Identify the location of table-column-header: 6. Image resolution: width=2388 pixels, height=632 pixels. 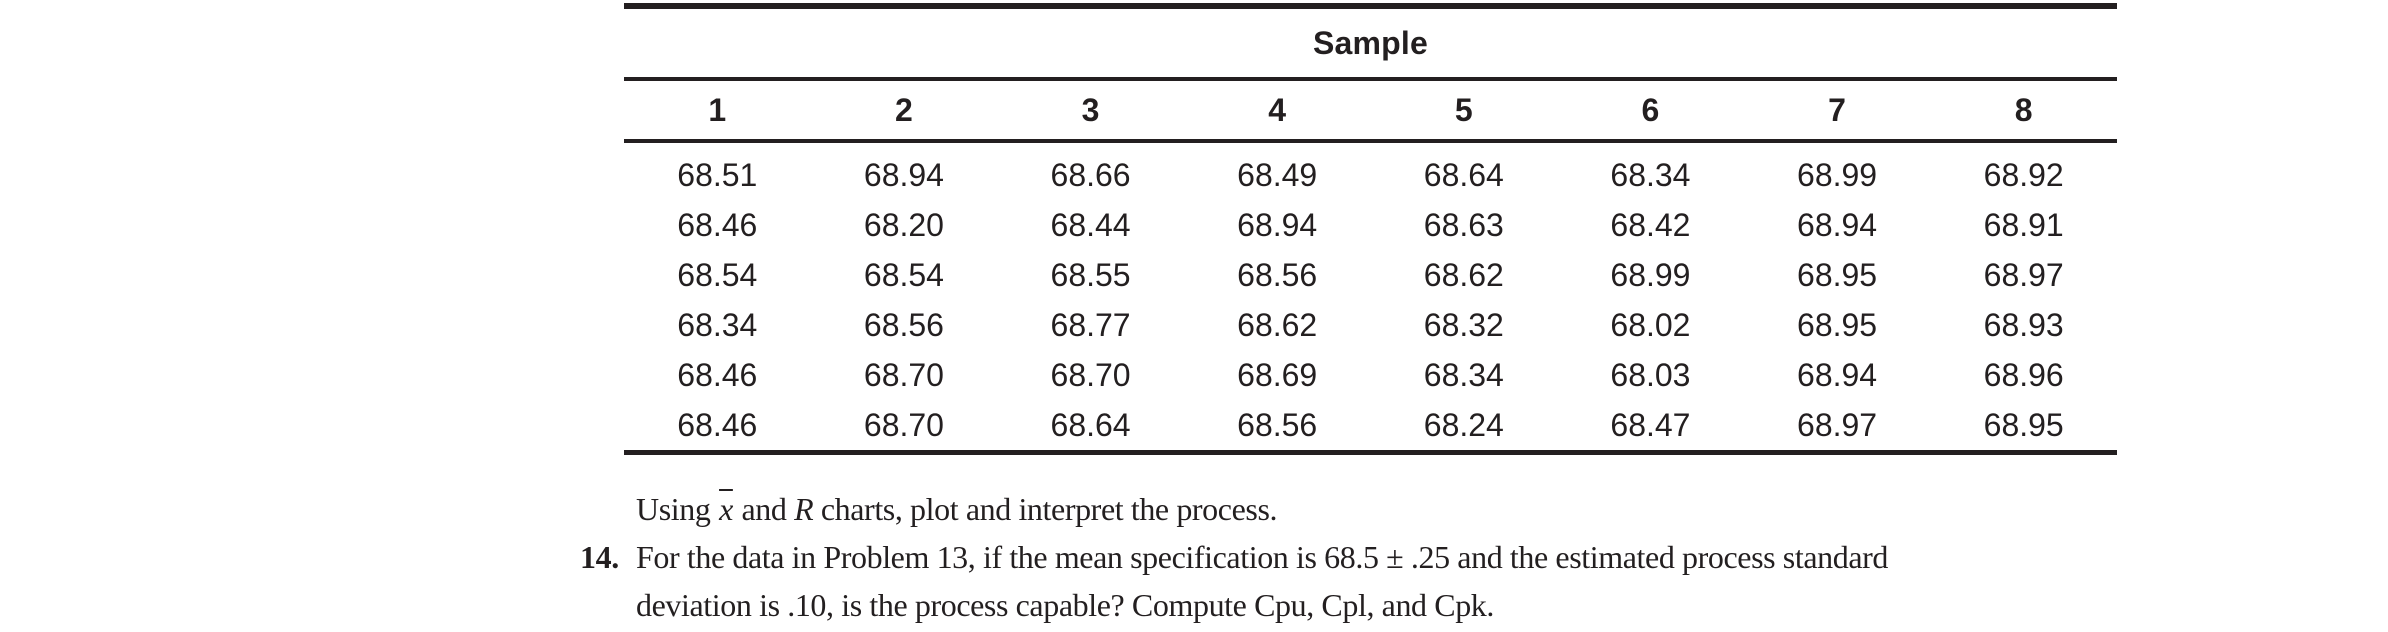
(1650, 110).